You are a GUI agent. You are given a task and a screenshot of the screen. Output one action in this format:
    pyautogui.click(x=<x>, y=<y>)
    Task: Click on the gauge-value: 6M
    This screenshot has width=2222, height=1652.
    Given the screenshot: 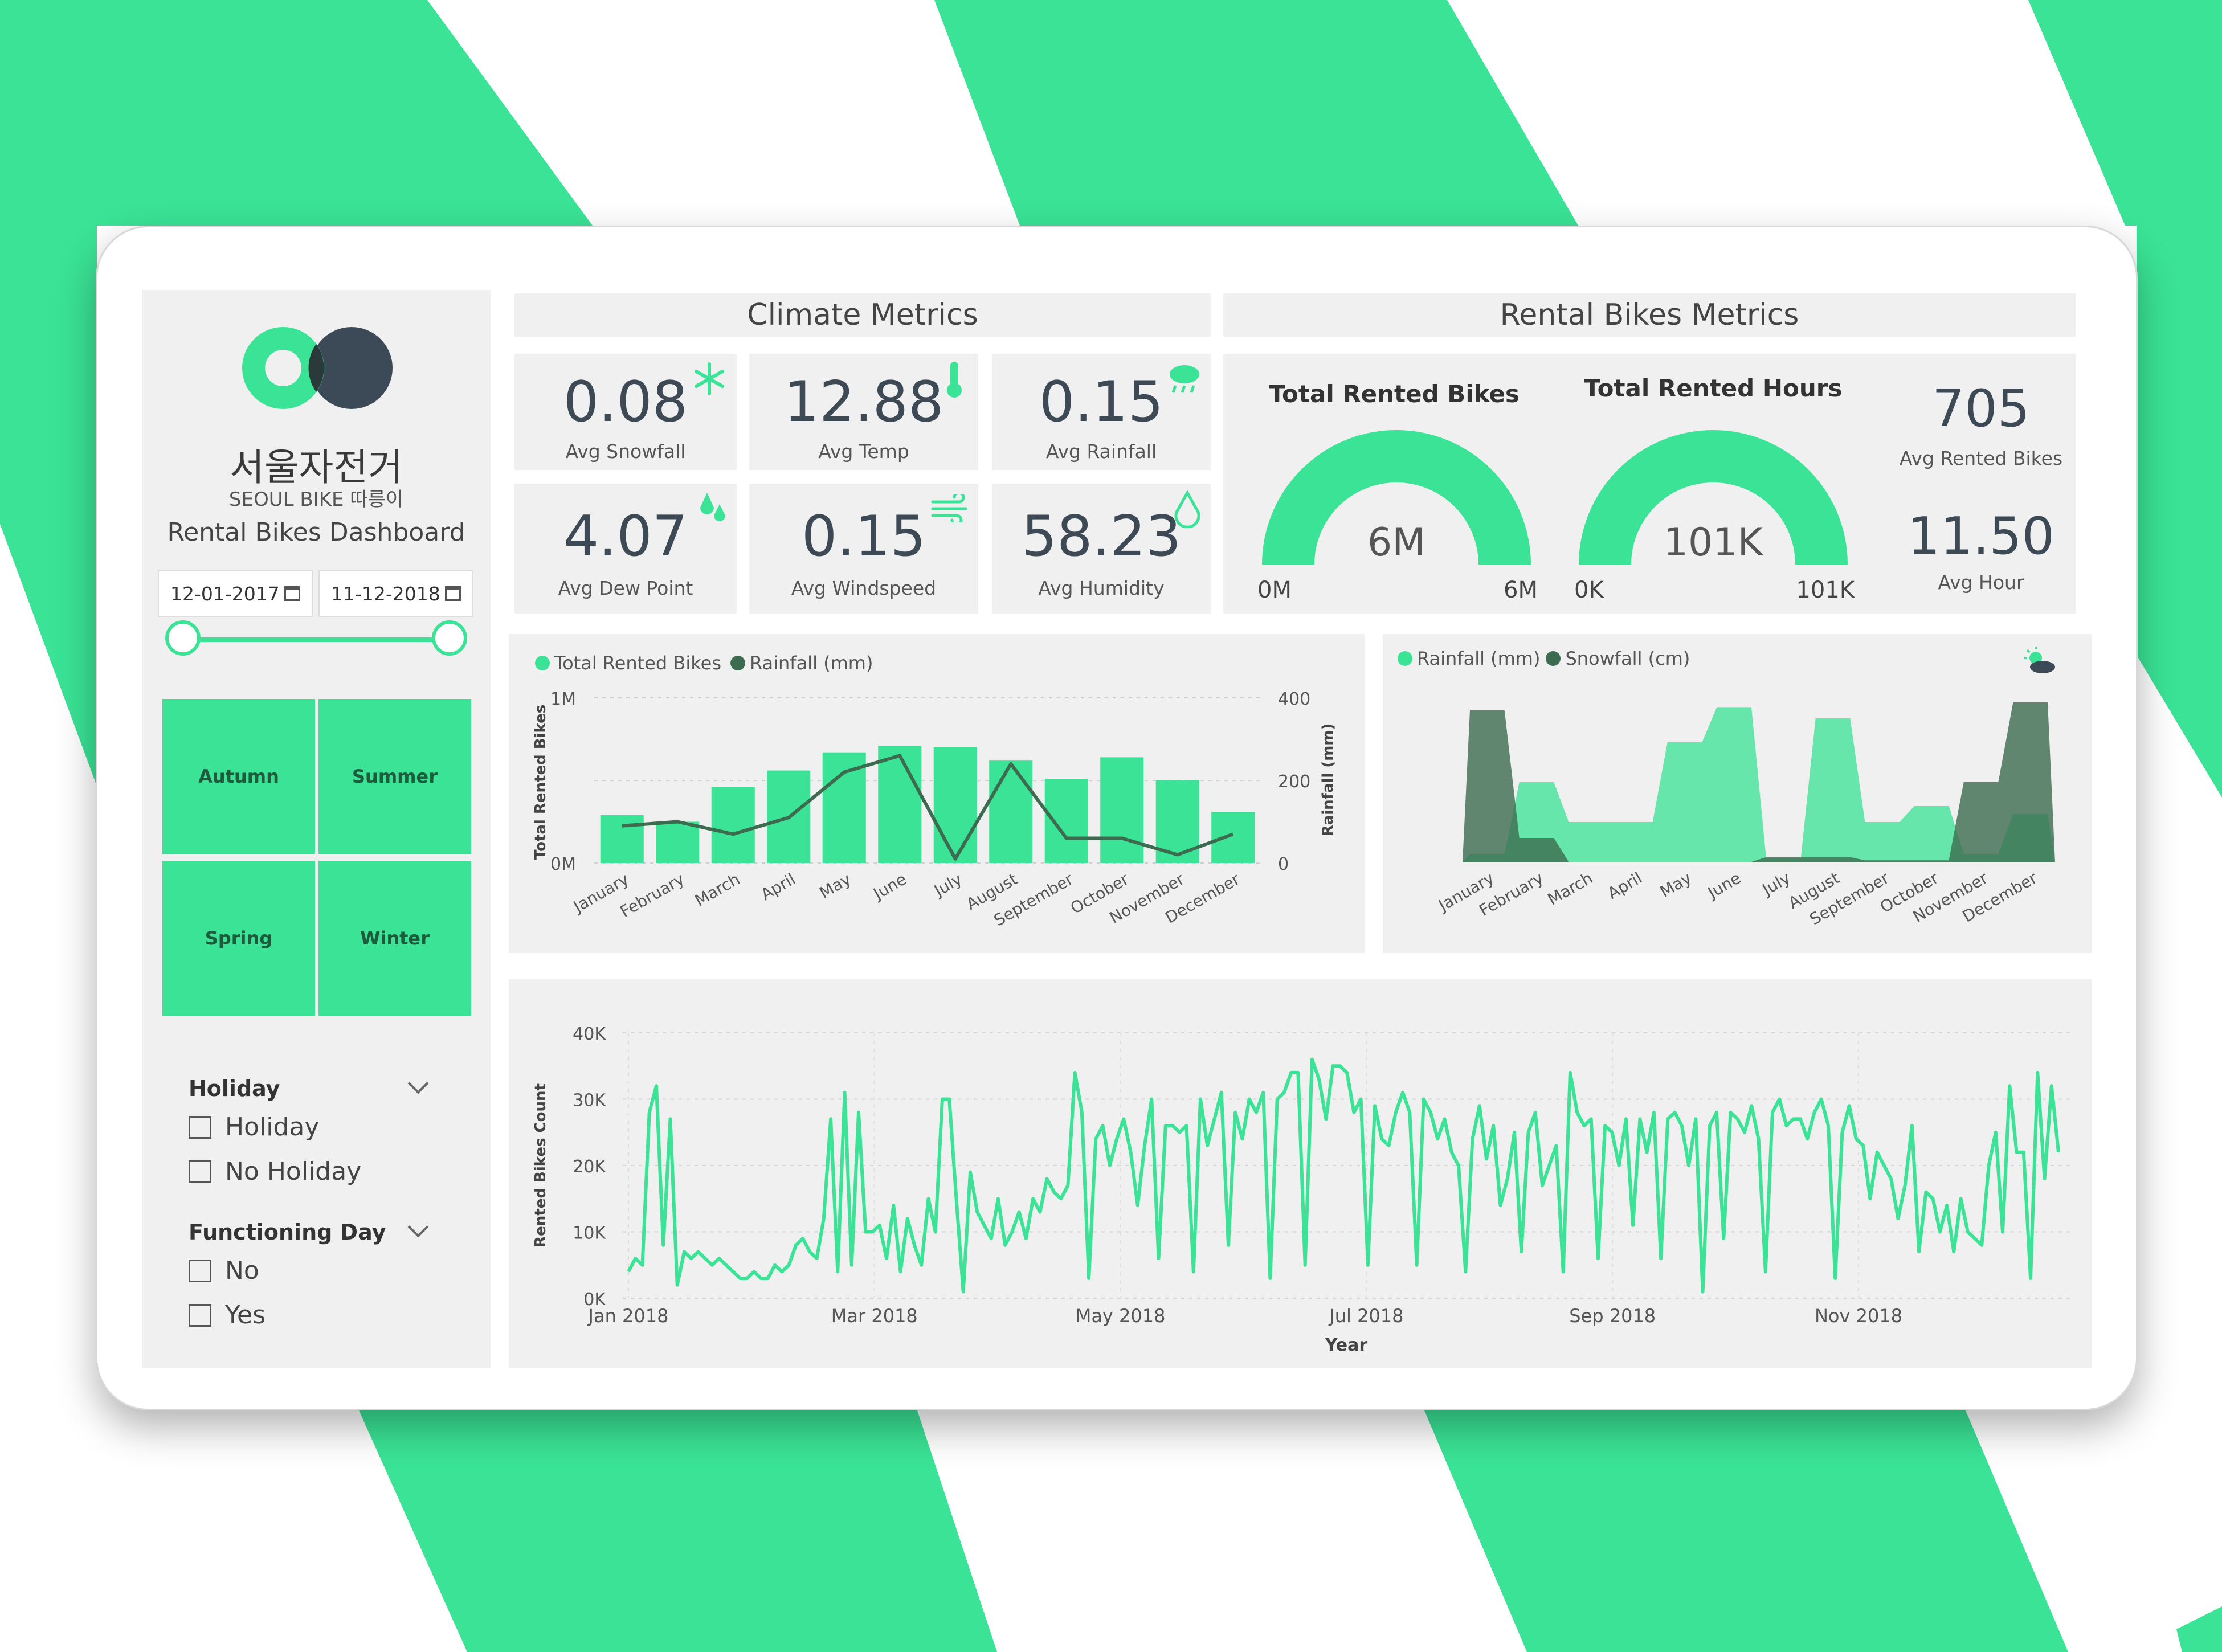 What is the action you would take?
    pyautogui.click(x=1396, y=542)
    